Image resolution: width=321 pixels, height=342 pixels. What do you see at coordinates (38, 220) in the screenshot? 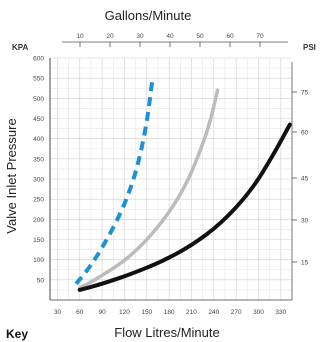
I see `y-tick-label: 200` at bounding box center [38, 220].